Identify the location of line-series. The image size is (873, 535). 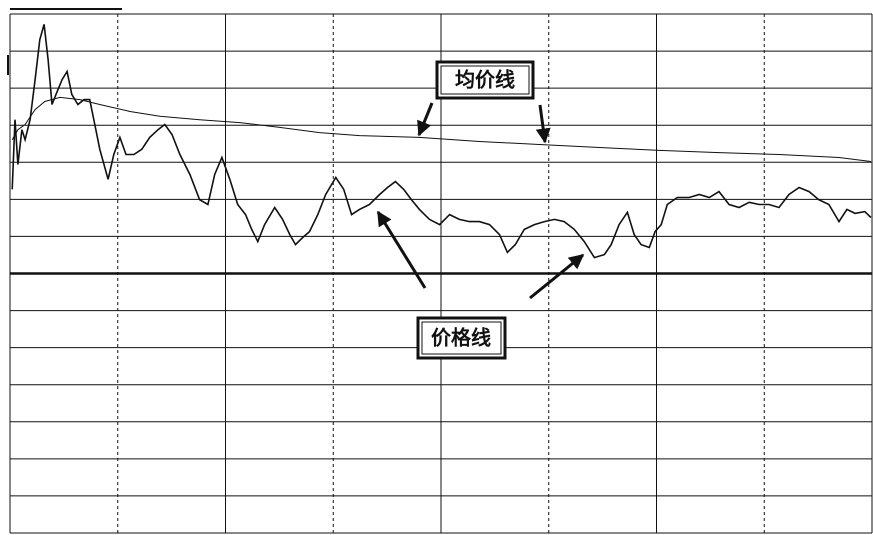
(441, 129).